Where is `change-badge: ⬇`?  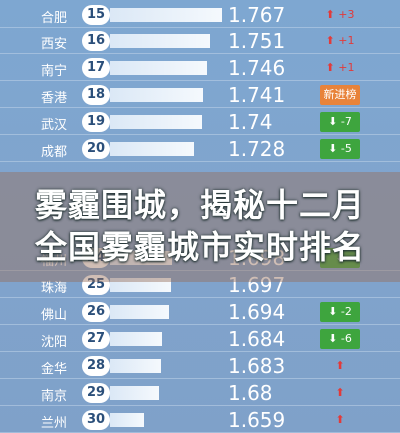 change-badge: ⬇ is located at coordinates (340, 258).